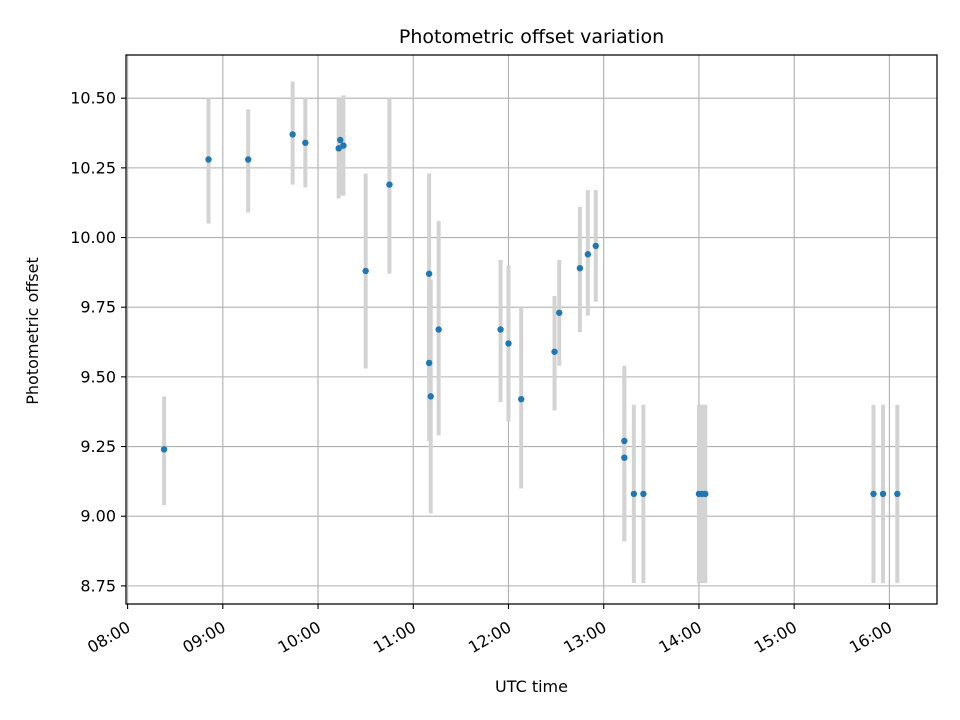  I want to click on y-tick-label: 10.00, so click(93, 237).